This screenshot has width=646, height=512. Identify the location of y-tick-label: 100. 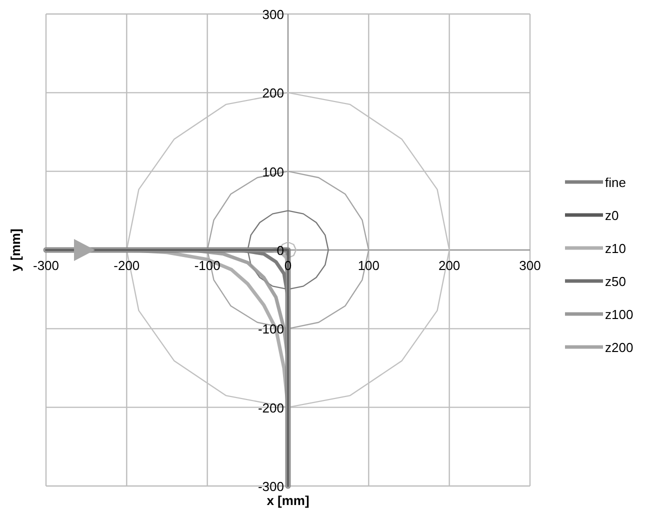
(273, 172).